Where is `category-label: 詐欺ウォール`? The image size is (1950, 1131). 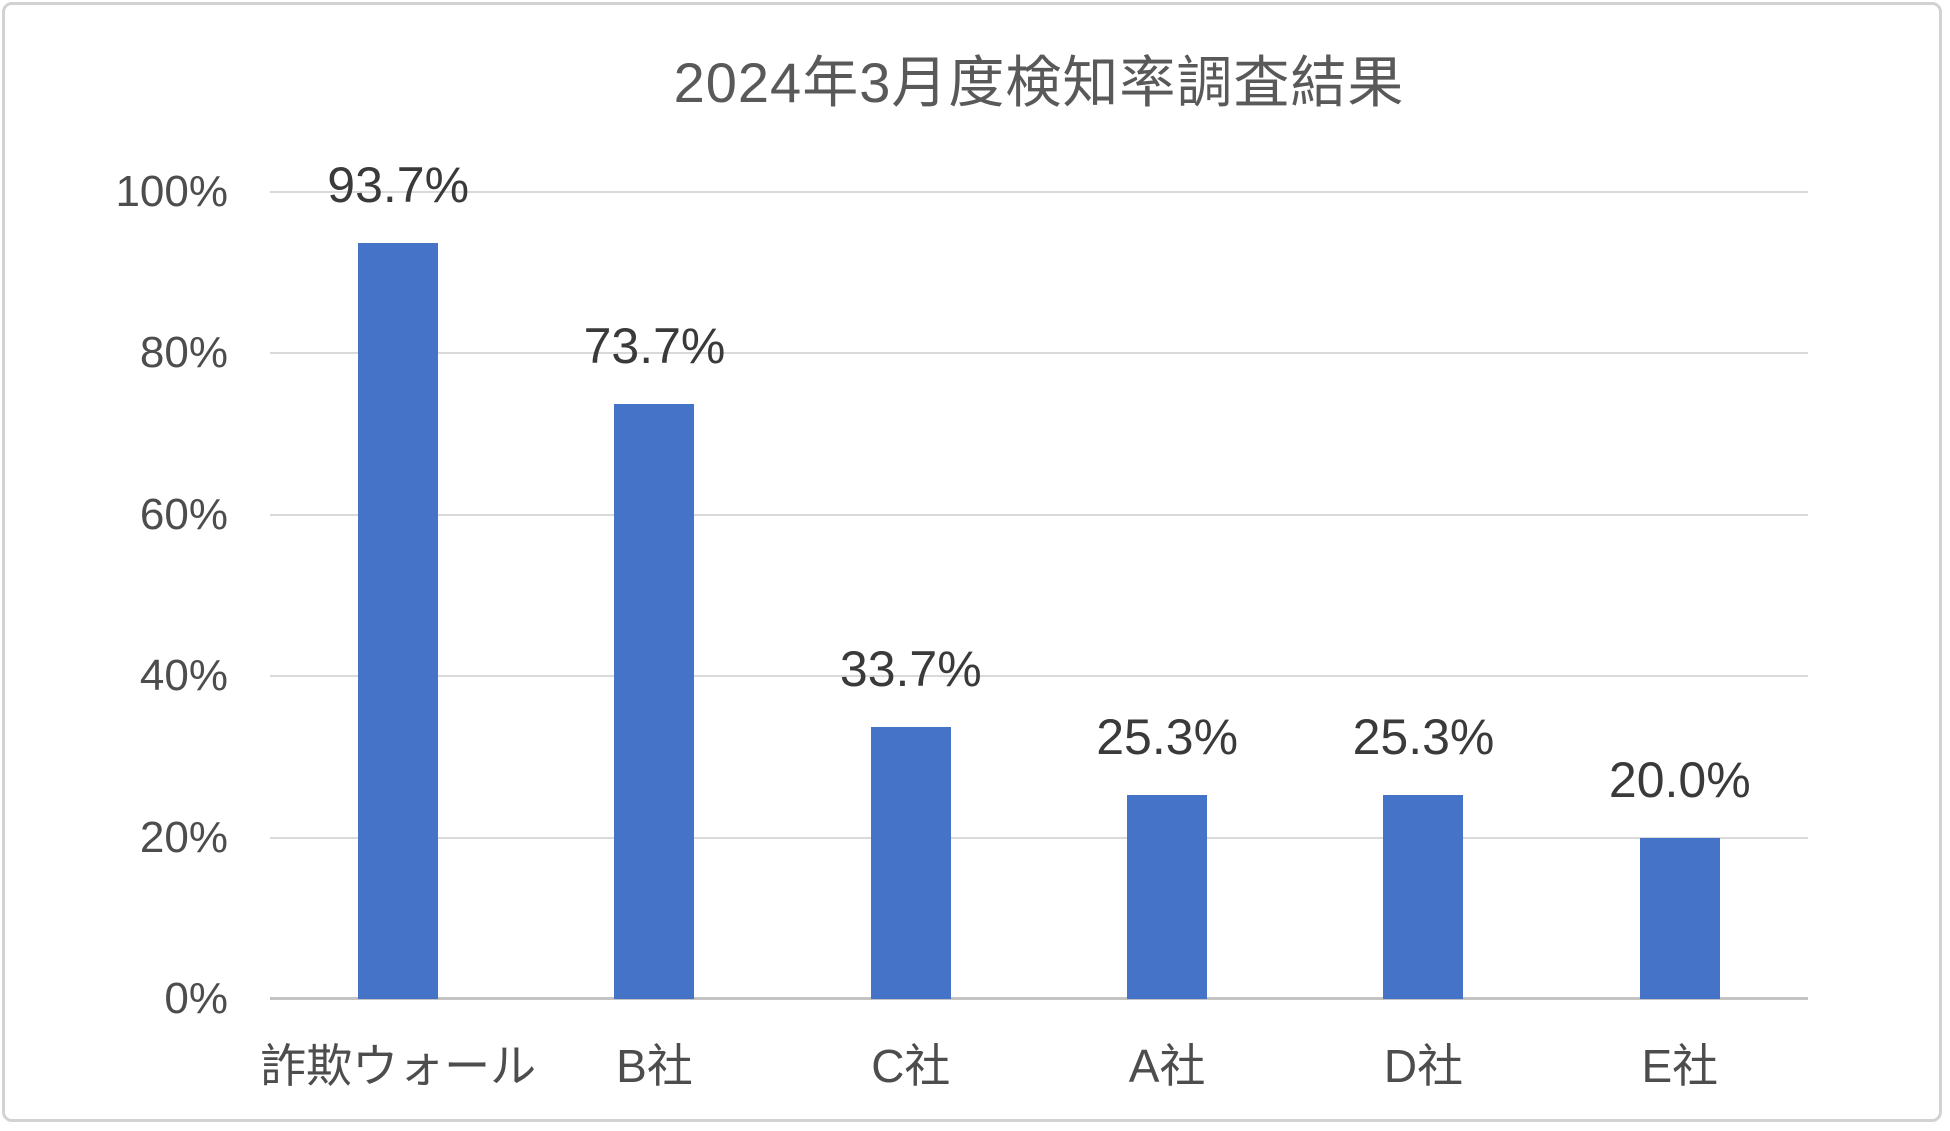 category-label: 詐欺ウォール is located at coordinates (398, 1066).